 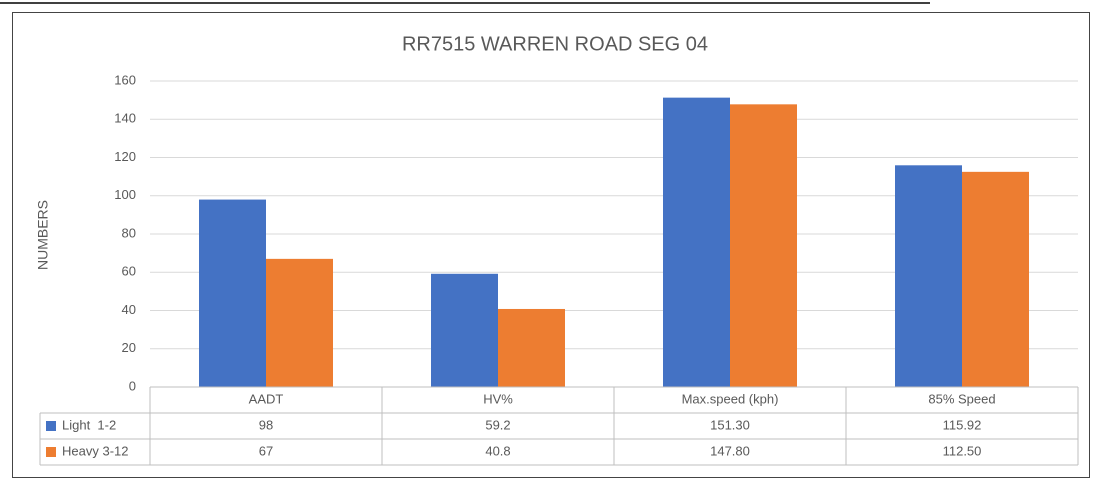 What do you see at coordinates (129, 347) in the screenshot?
I see `y-tick-label: 20` at bounding box center [129, 347].